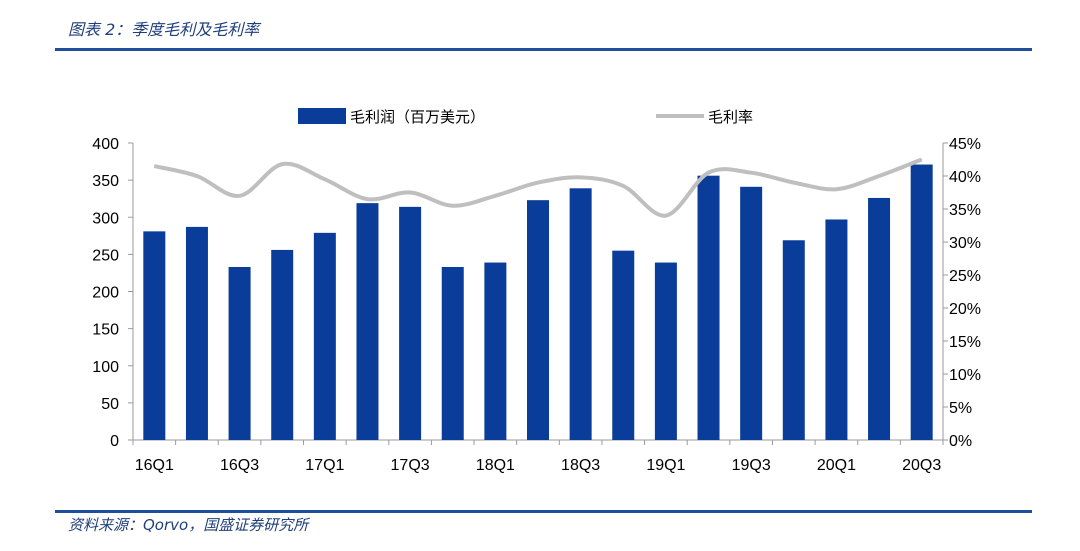 The image size is (1080, 551). Describe the element at coordinates (751, 465) in the screenshot. I see `x-tick-label: 19Q3` at that location.